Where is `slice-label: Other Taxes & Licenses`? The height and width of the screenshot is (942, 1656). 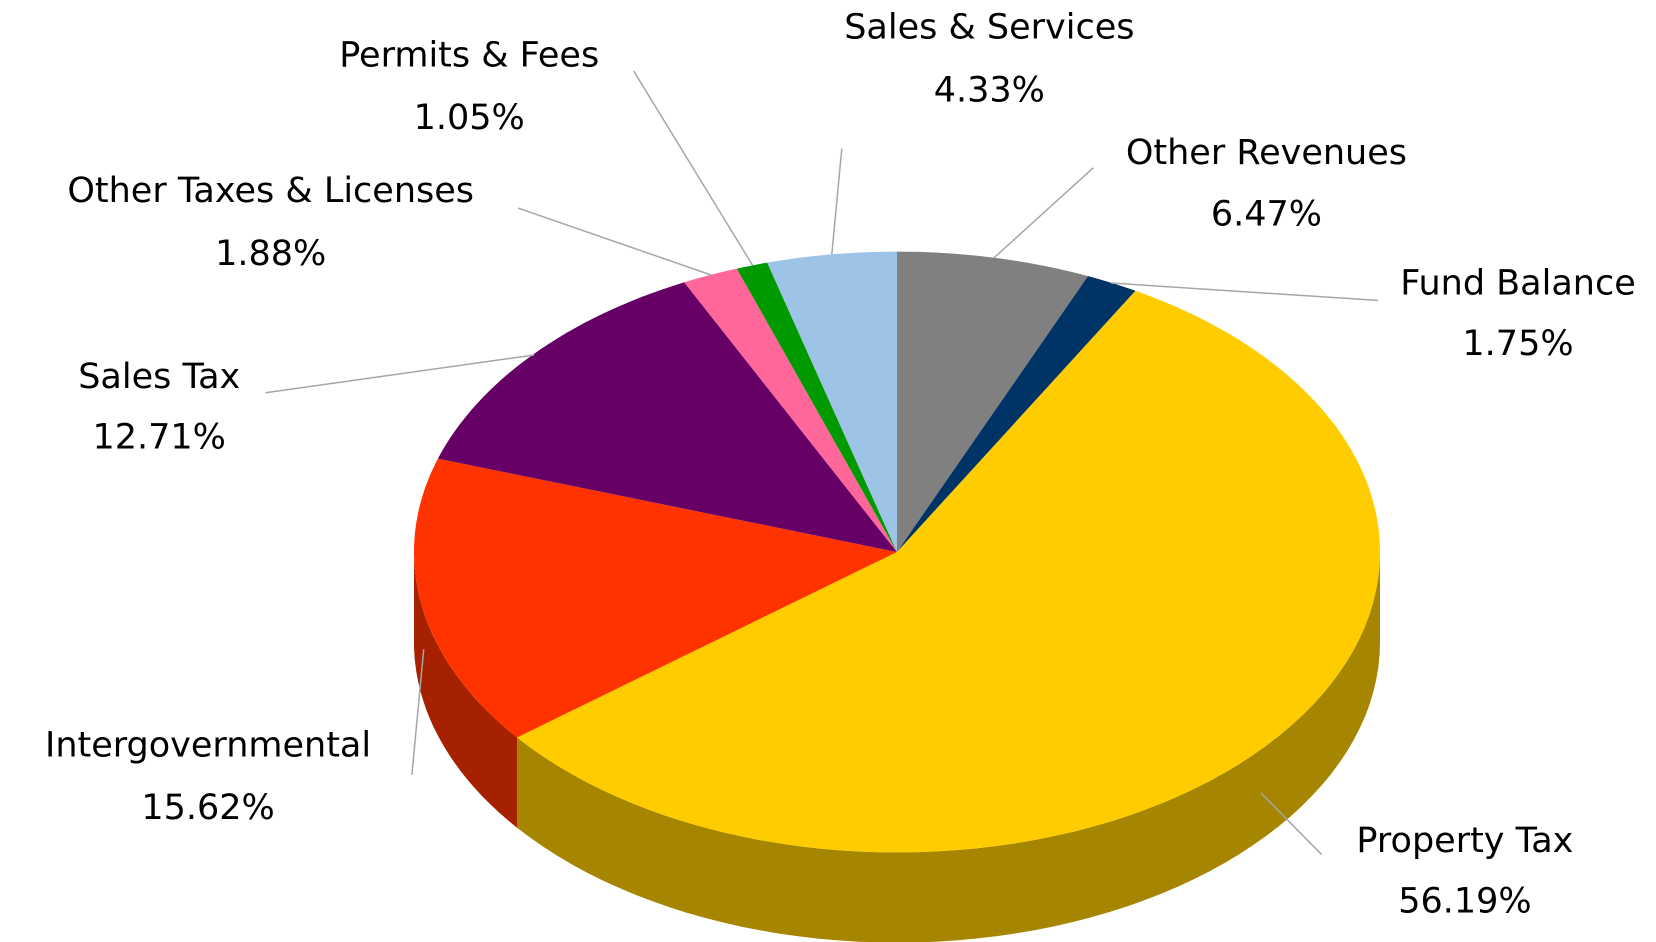
slice-label: Other Taxes & Licenses is located at coordinates (270, 191).